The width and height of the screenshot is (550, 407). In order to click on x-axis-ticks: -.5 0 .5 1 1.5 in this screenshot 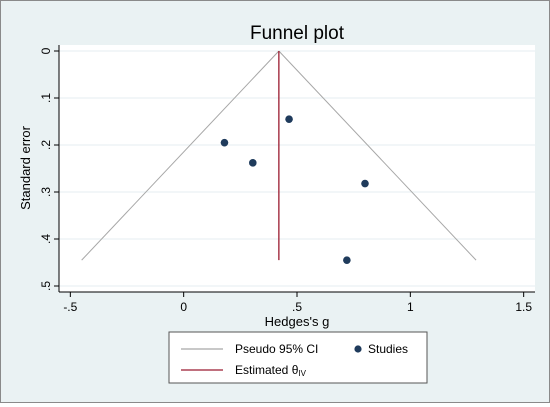, I will do `click(297, 303)`.